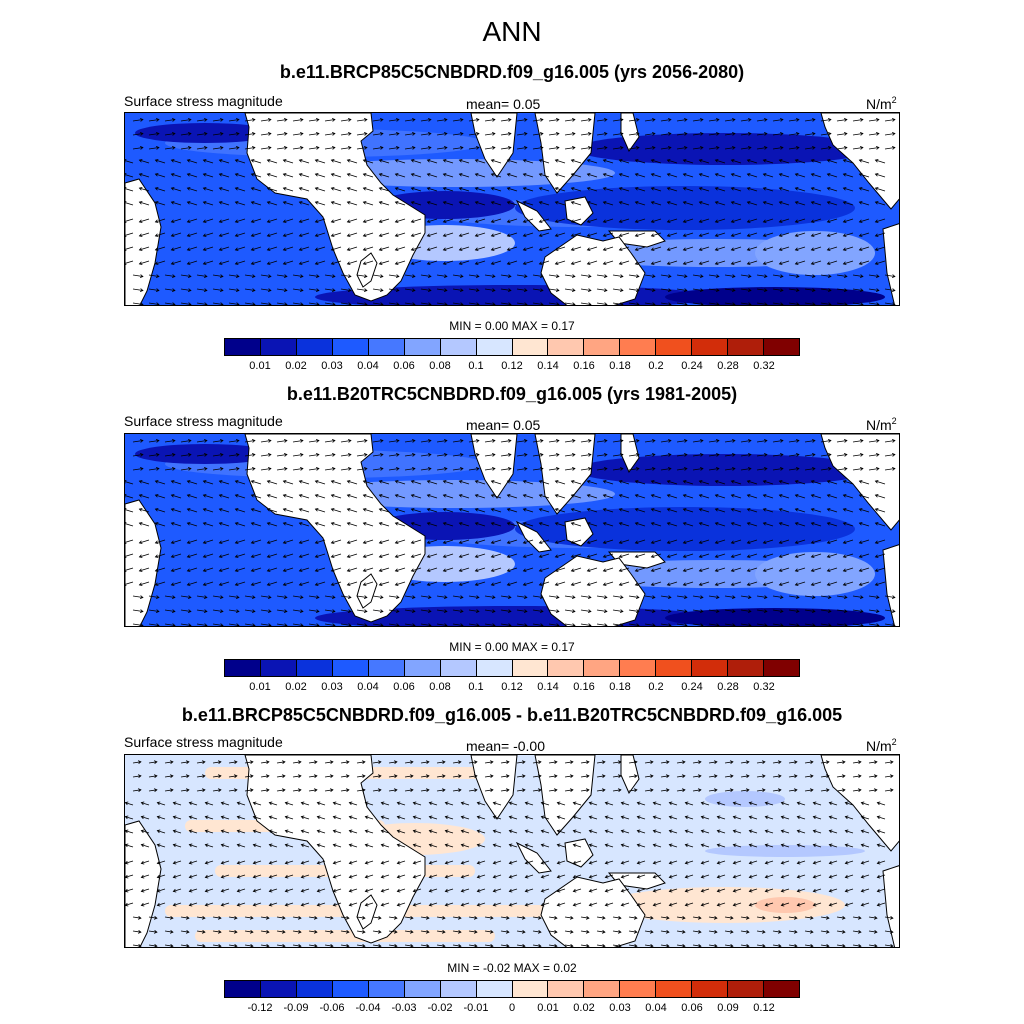  What do you see at coordinates (203, 742) in the screenshot?
I see `panel-3-variable-label: Surface stress magnitude` at bounding box center [203, 742].